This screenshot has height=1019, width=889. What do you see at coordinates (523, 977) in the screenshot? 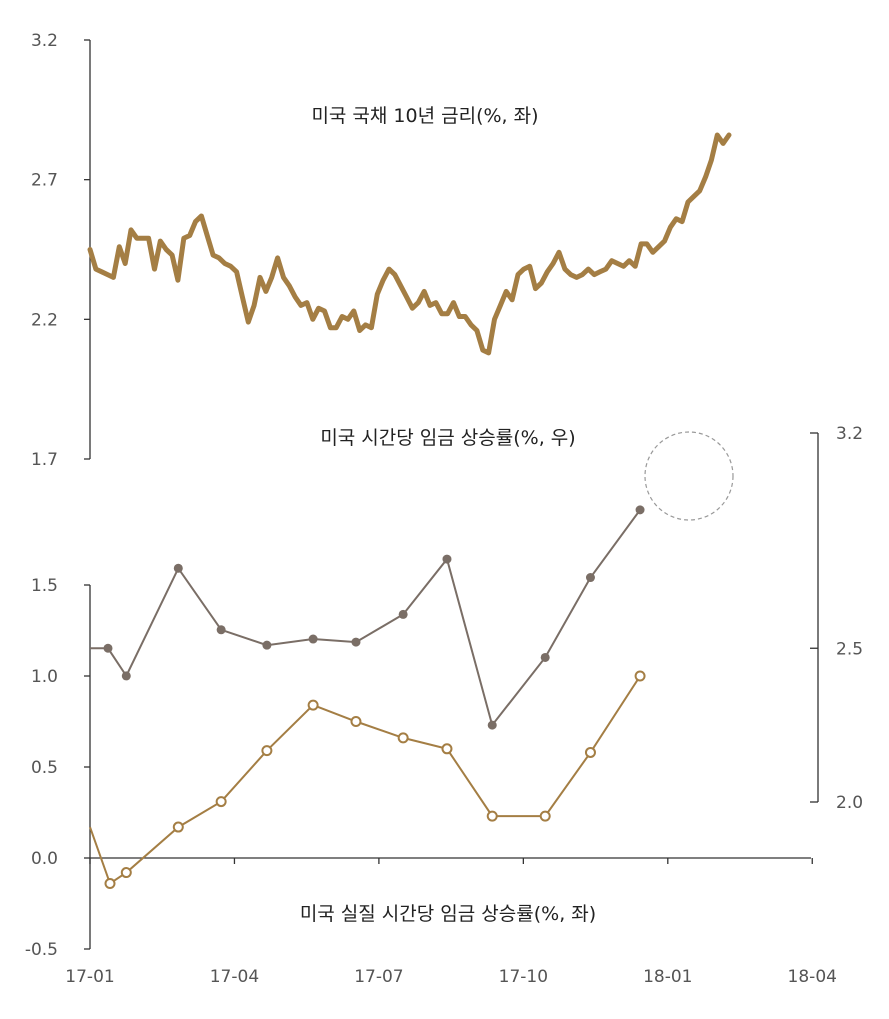
I see `x-tick-label: 17-10` at bounding box center [523, 977].